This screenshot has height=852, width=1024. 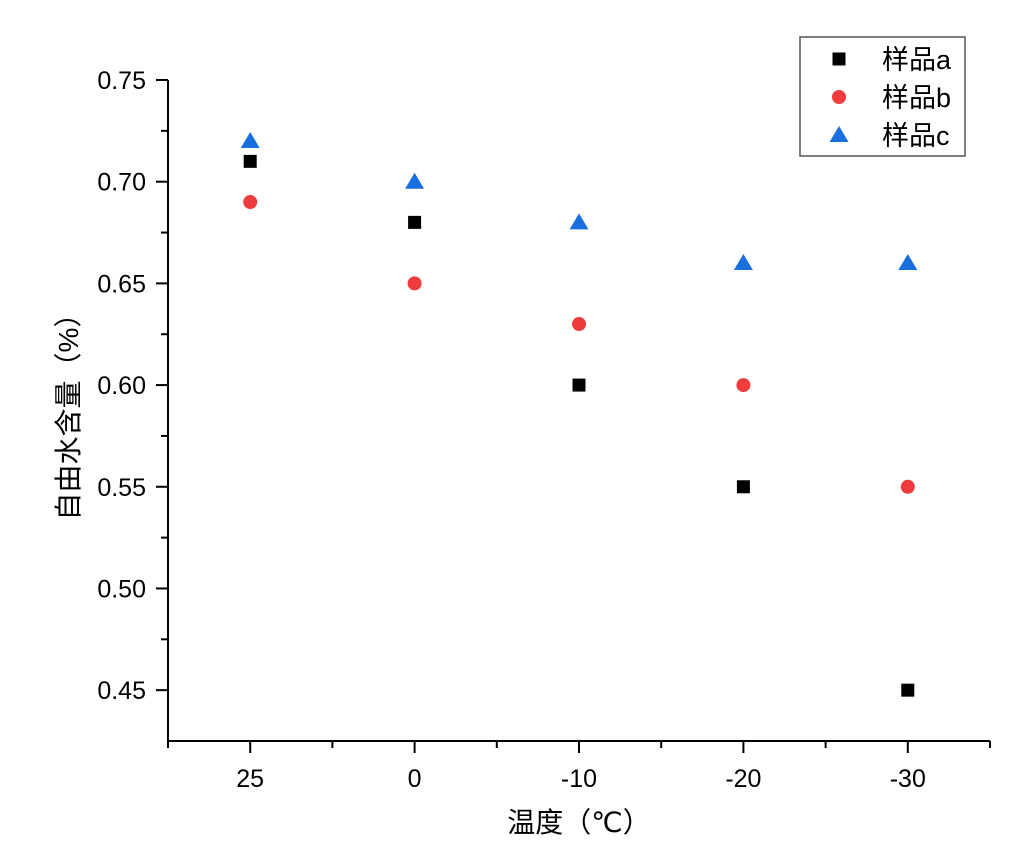 I want to click on legend-label: 样品b, so click(x=916, y=98).